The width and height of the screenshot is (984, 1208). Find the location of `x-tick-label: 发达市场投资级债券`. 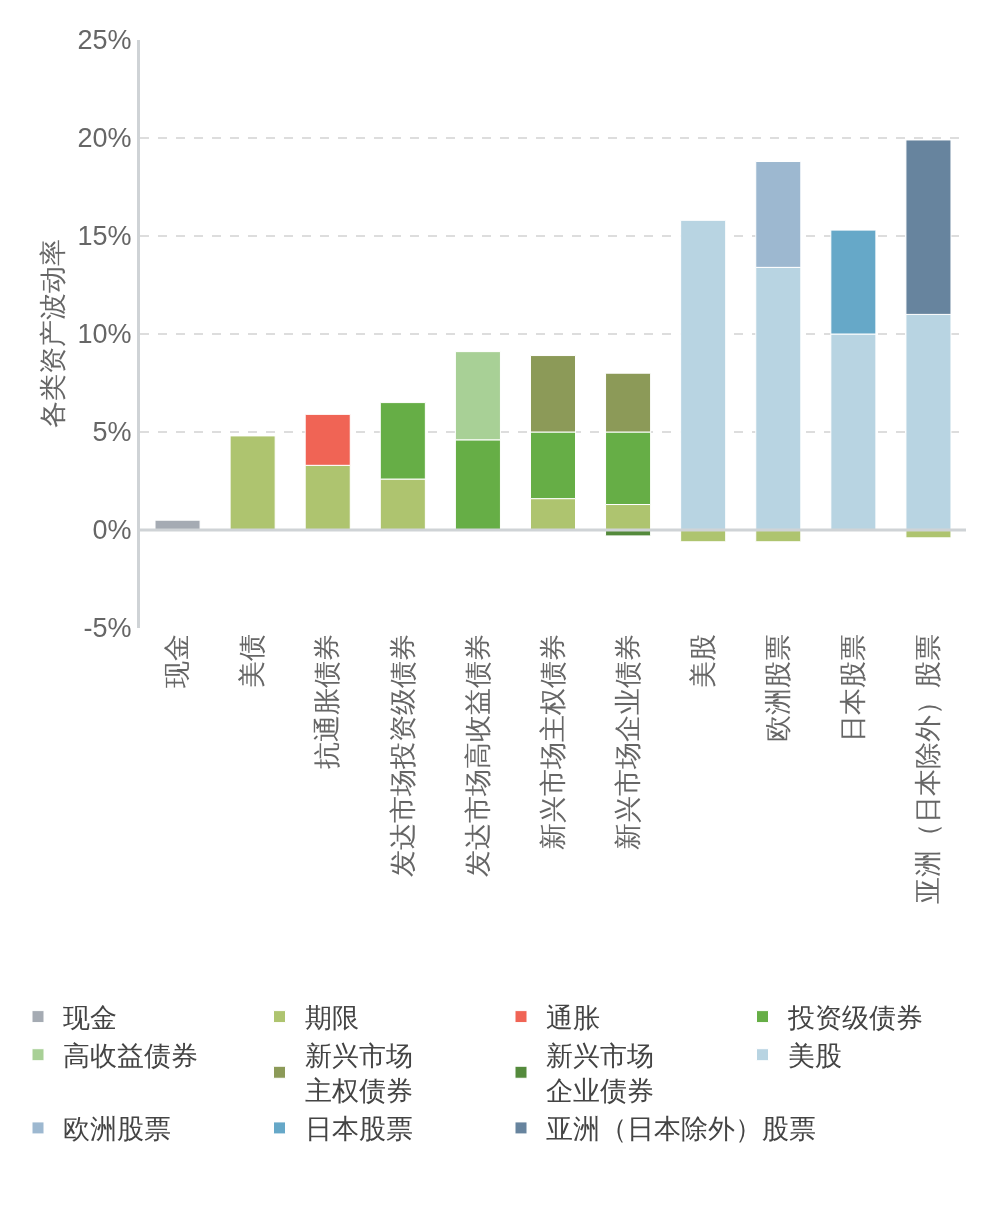

x-tick-label: 发达市场投资级债券 is located at coordinates (402, 756).